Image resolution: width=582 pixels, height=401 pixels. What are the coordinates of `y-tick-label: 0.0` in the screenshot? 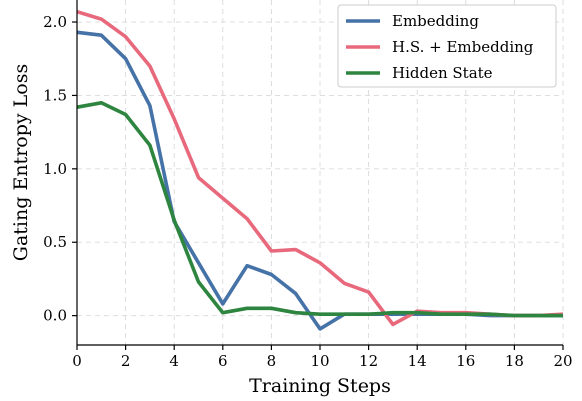 It's located at (55, 316).